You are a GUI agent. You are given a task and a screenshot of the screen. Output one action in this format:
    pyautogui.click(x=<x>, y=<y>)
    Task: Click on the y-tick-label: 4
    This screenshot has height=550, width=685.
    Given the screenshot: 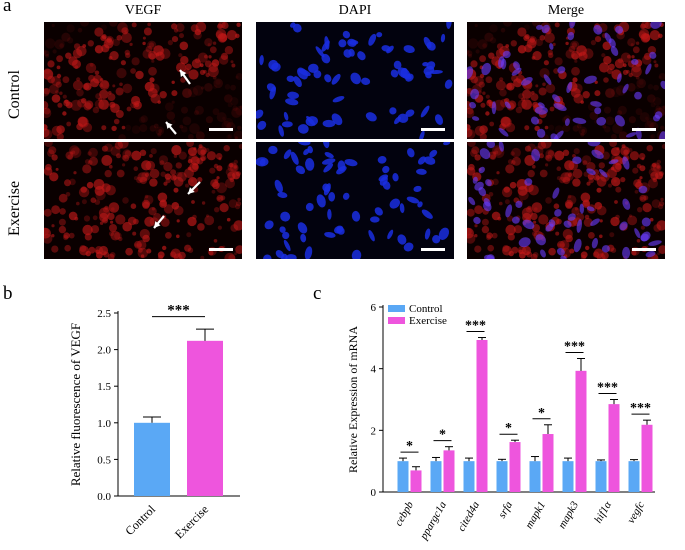 What is the action you would take?
    pyautogui.click(x=374, y=370)
    